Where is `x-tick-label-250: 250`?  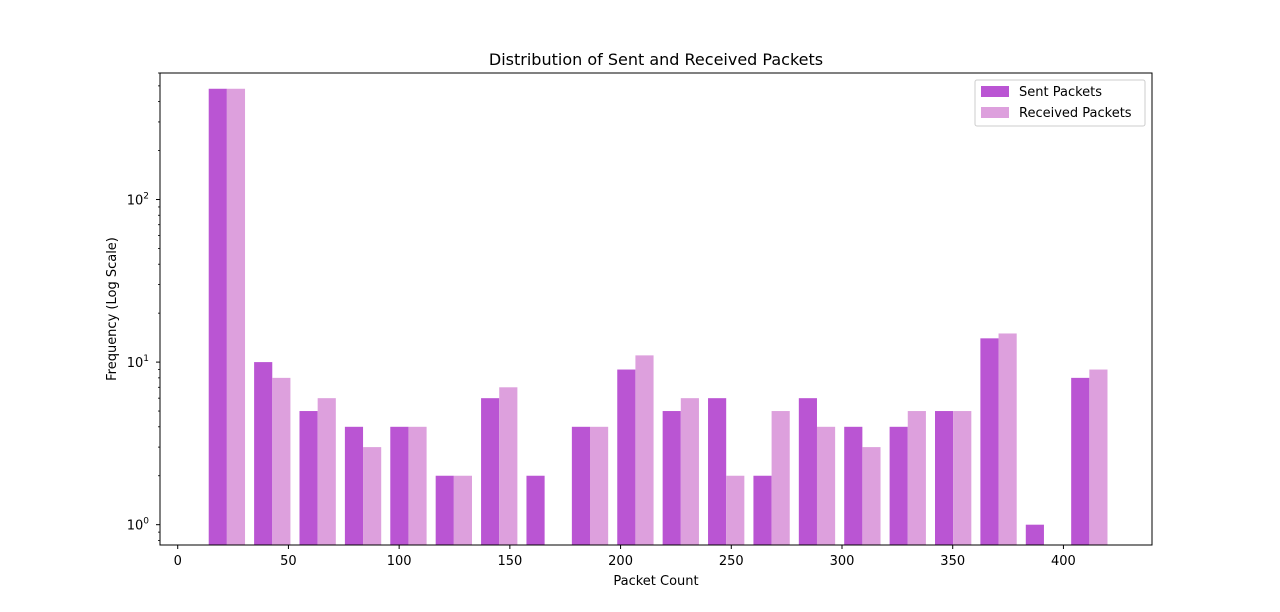
x-tick-label-250: 250 is located at coordinates (731, 561).